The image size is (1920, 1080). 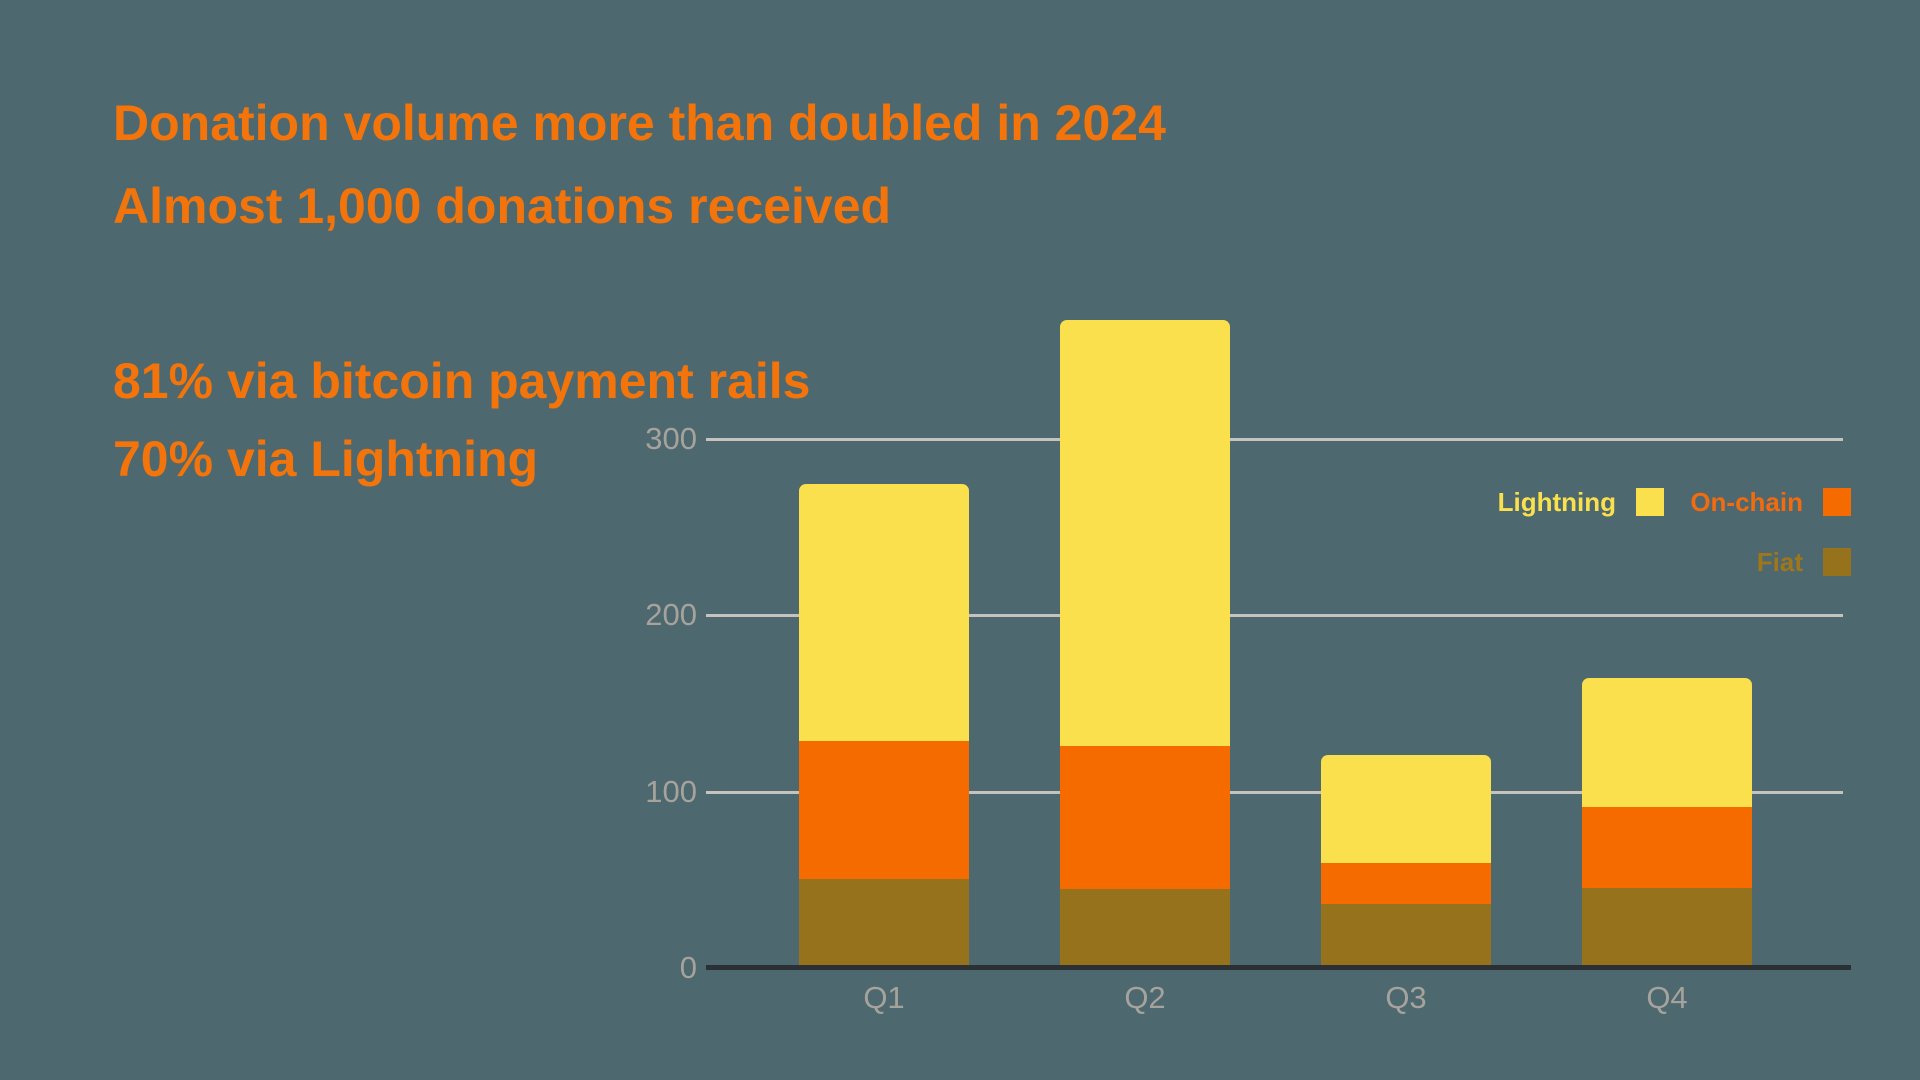 I want to click on bar-q2, so click(x=1145, y=643).